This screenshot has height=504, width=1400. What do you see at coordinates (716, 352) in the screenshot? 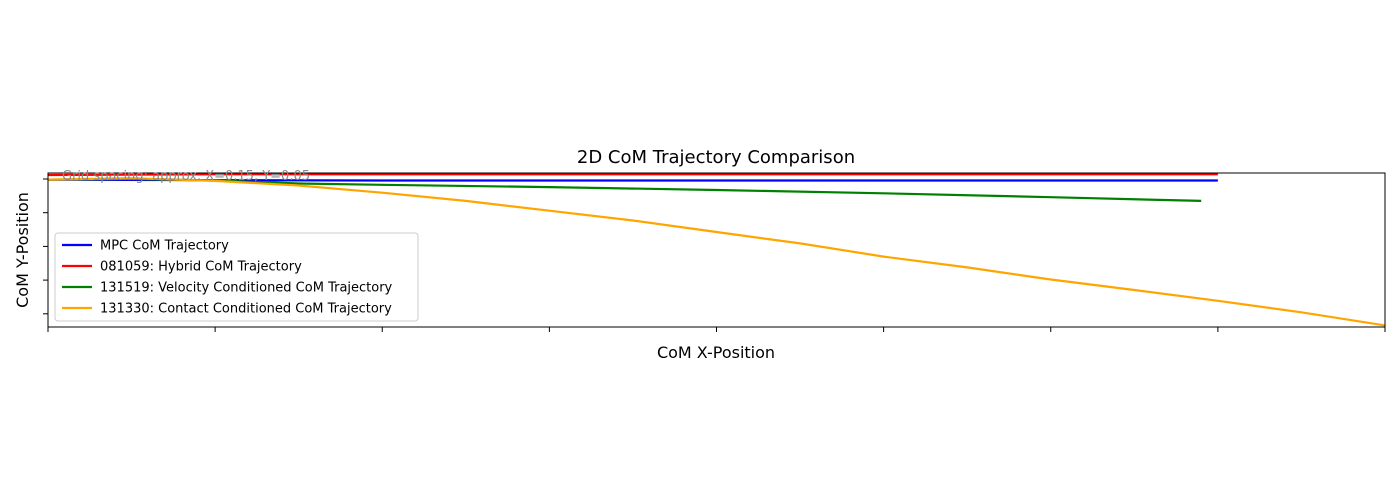
I see `x-axis-label: CoM X-Position` at bounding box center [716, 352].